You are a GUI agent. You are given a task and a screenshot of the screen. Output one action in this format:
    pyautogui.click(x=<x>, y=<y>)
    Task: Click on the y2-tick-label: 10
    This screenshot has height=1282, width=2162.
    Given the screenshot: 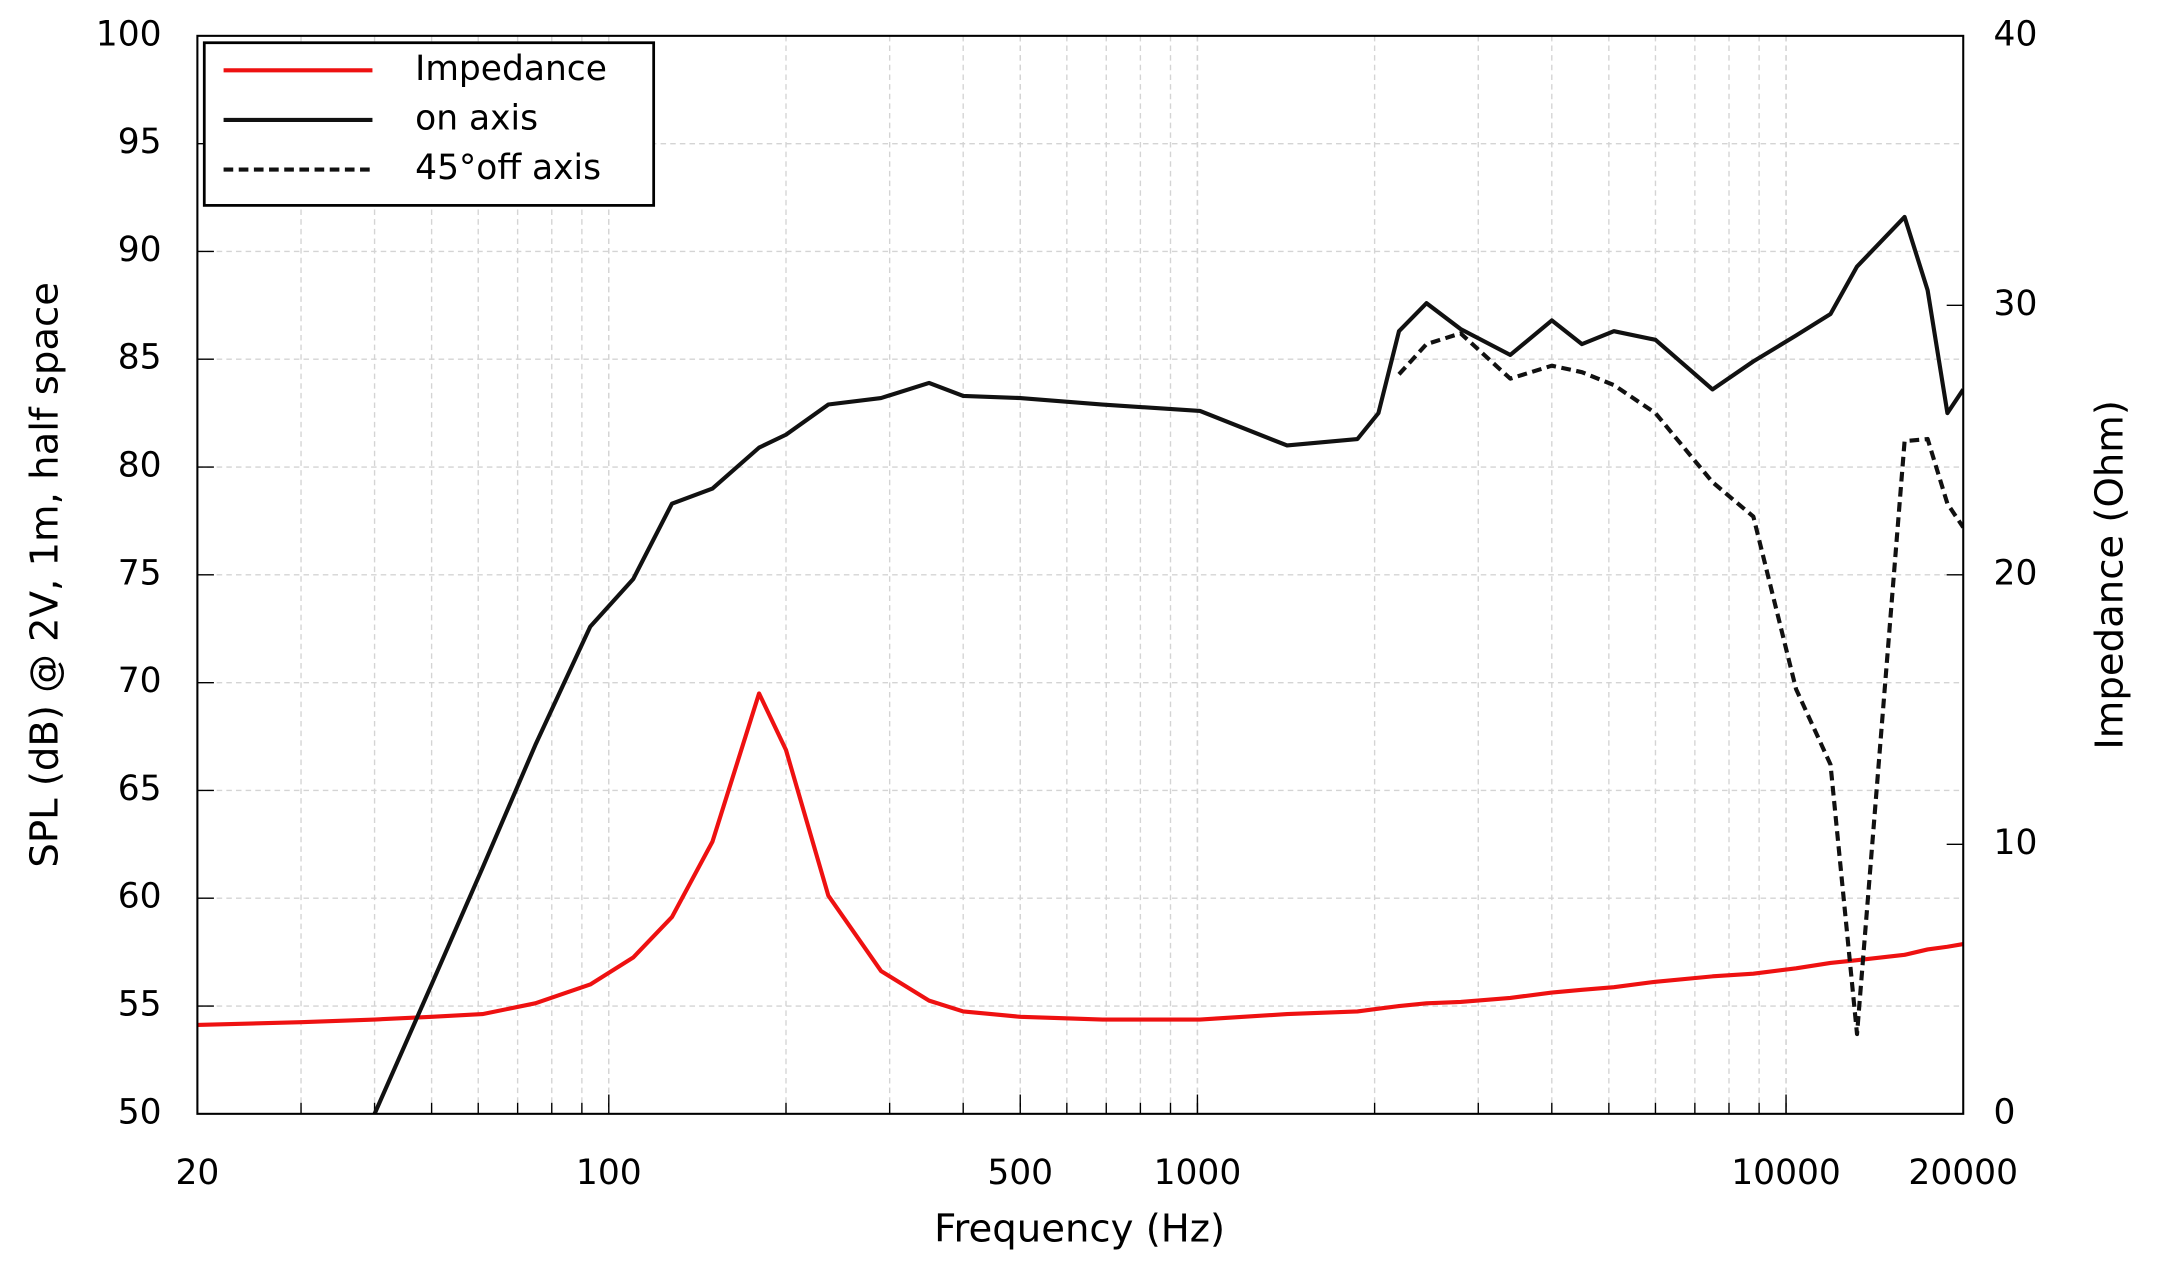 What is the action you would take?
    pyautogui.click(x=2016, y=843)
    